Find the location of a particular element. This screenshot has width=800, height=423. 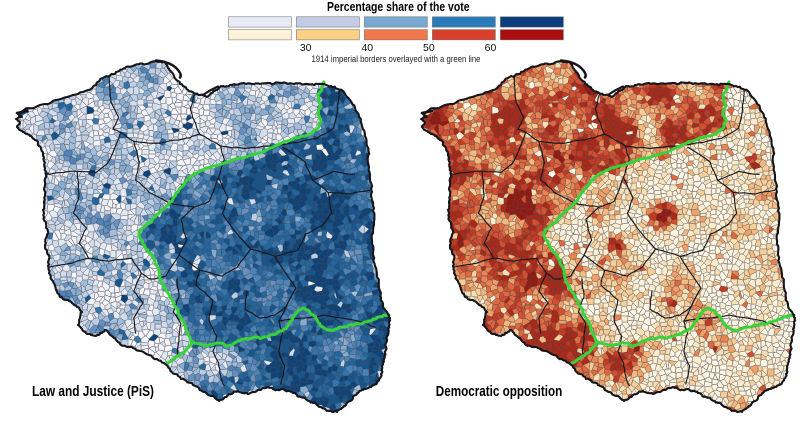

svg-text: Democratic opposition is located at coordinates (499, 392).